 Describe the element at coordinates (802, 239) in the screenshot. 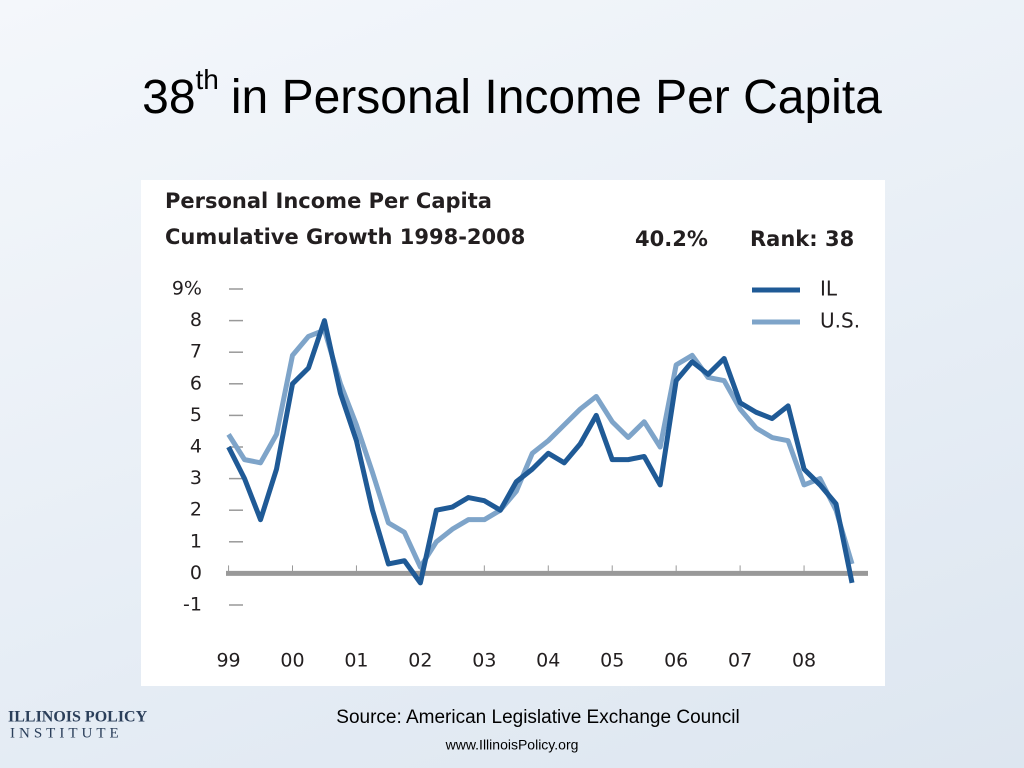

I see `annotation: Rank: 38` at that location.